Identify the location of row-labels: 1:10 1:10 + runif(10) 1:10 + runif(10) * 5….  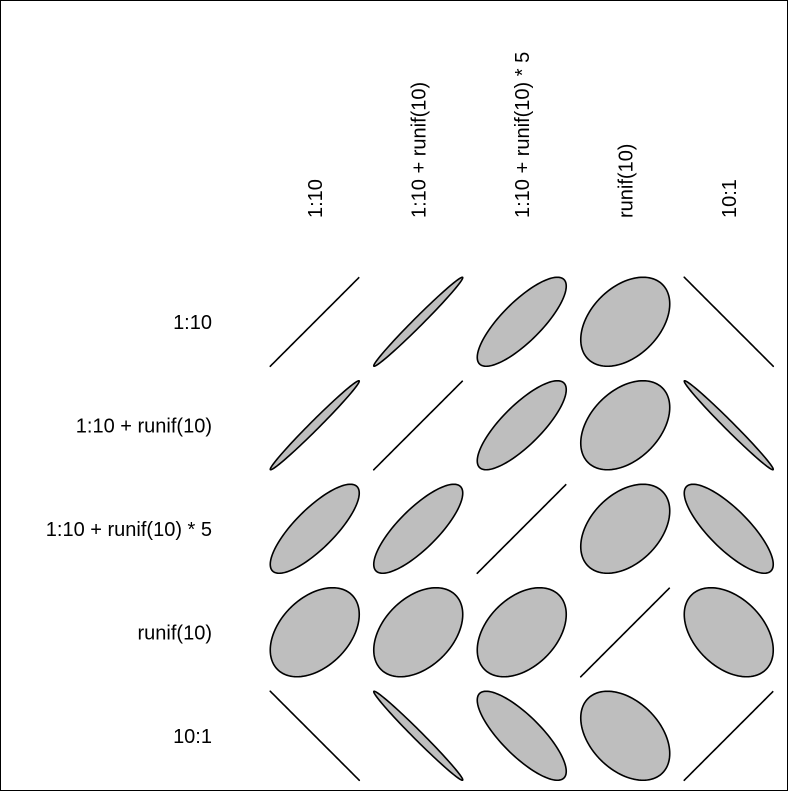
(129, 530).